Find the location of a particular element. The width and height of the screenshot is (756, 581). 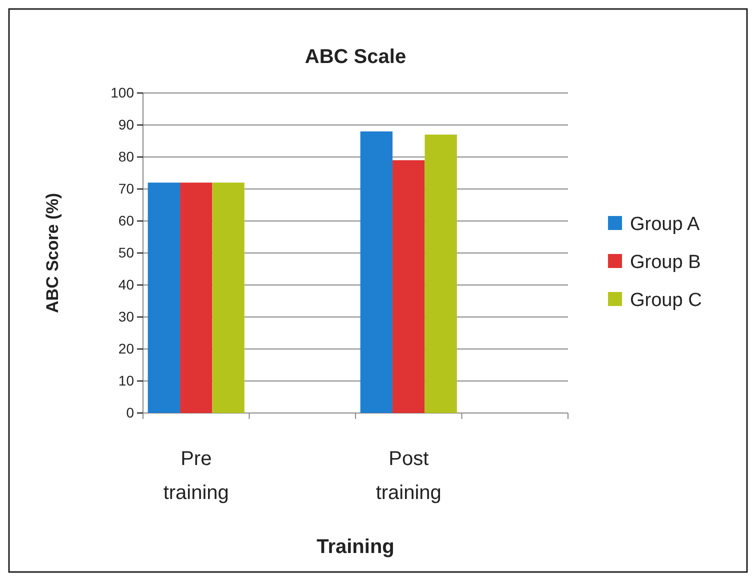

y-tick-label: 70 is located at coordinates (126, 188).